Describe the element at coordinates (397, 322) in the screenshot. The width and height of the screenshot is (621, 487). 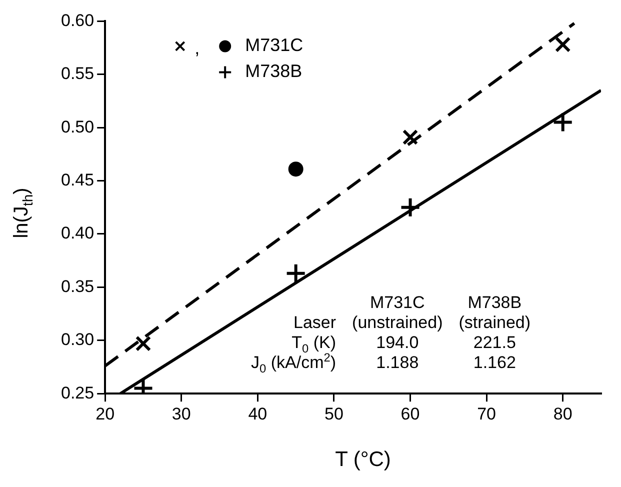
I see `annotation: (unstrained)` at that location.